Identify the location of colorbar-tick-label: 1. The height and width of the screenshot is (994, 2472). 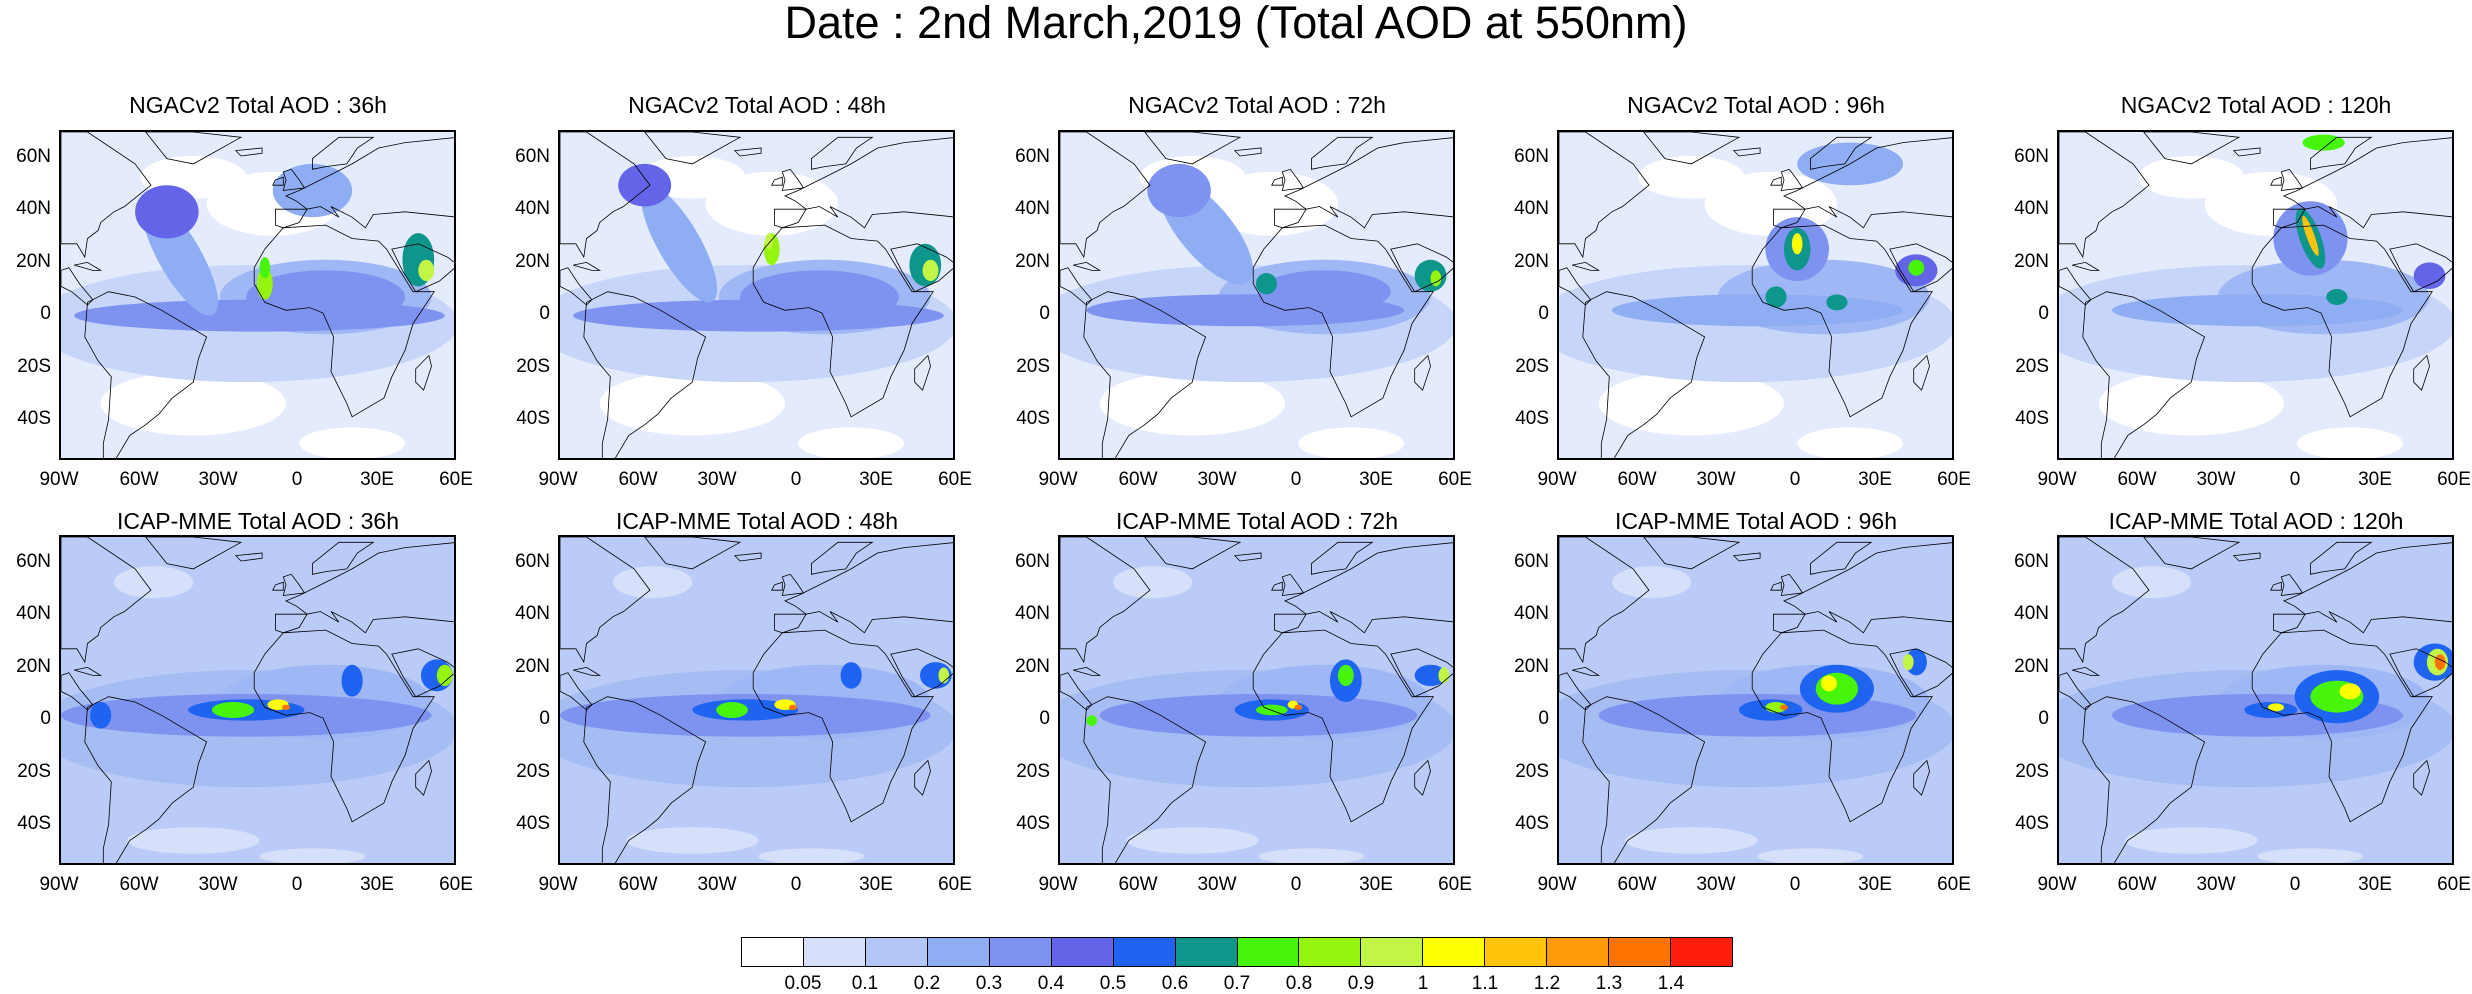
(1423, 983).